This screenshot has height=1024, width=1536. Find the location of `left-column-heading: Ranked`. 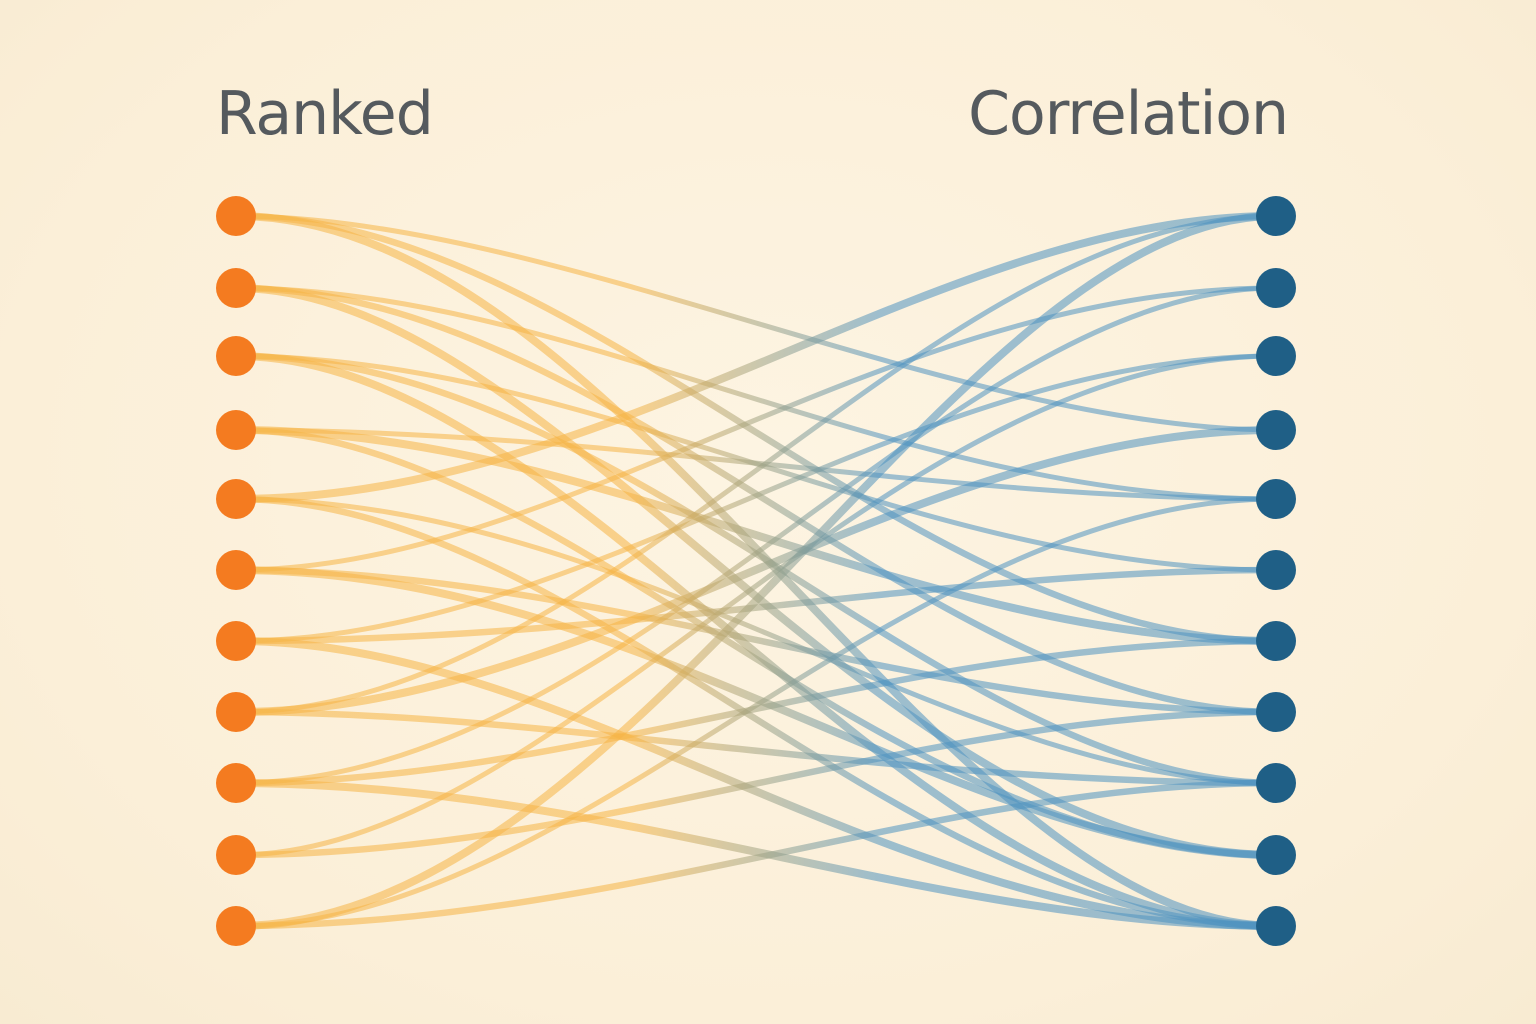

left-column-heading: Ranked is located at coordinates (325, 114).